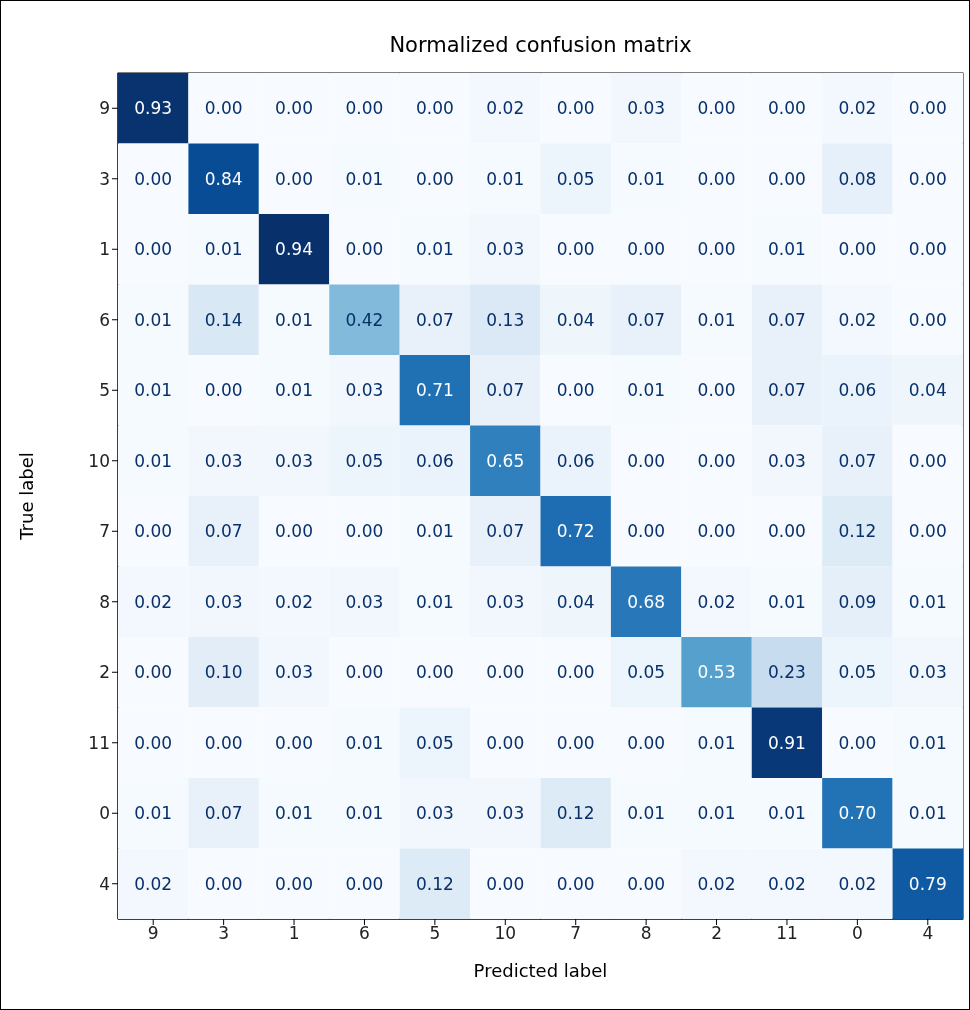  I want to click on data-label: 0.10, so click(223, 672).